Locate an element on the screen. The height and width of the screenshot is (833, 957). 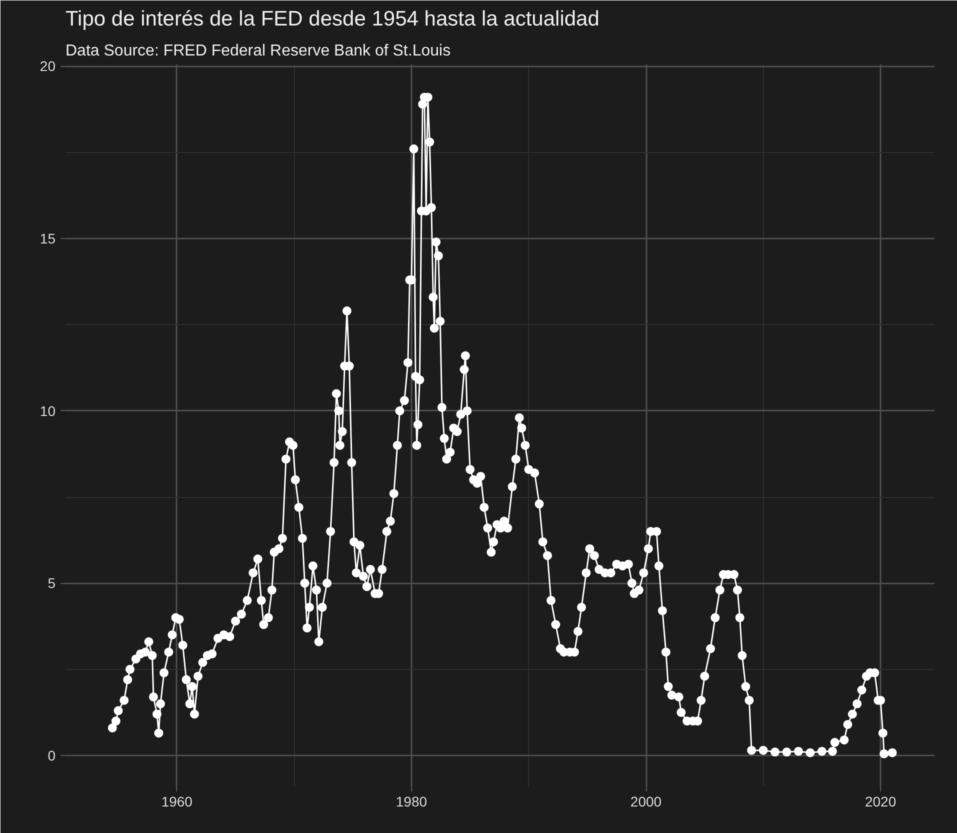
chart-subtitle: Data Source: FRED Federal Reserve Bank of St.Louis is located at coordinates (258, 51).